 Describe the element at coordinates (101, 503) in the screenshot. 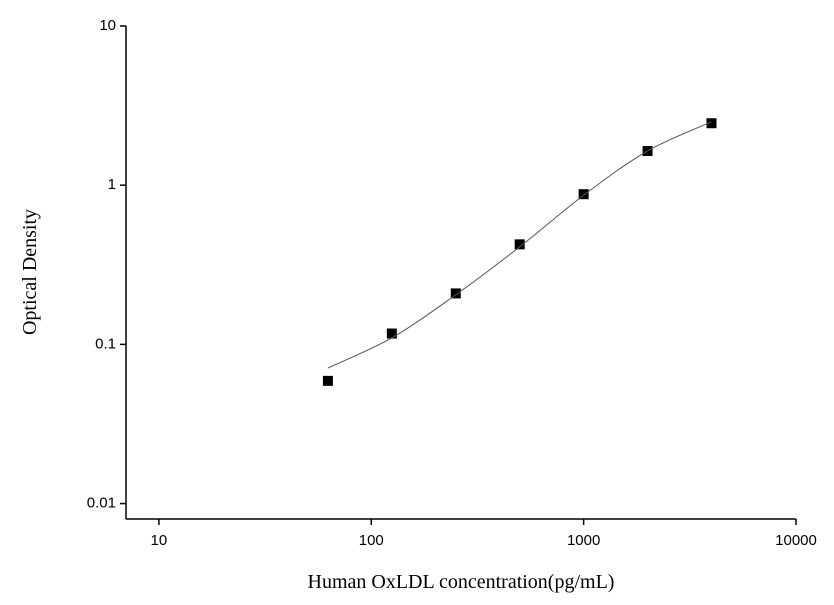

I see `y-tick-label: 0.01` at that location.